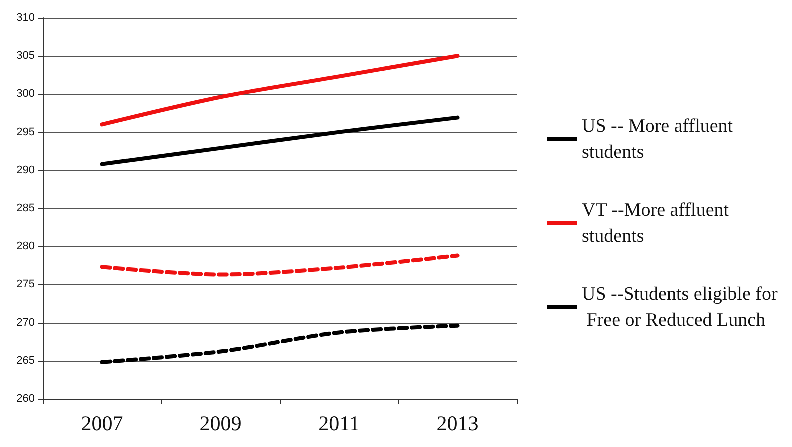 The width and height of the screenshot is (792, 447). What do you see at coordinates (25, 399) in the screenshot?
I see `y-tick-label: 260` at bounding box center [25, 399].